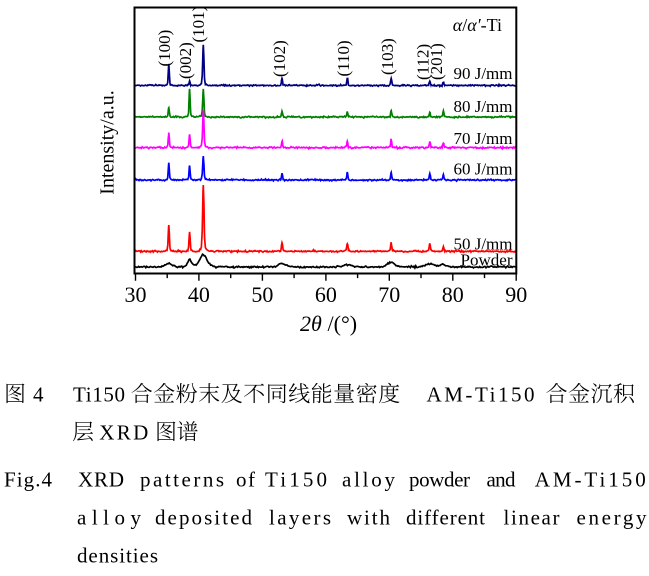  I want to click on svg-text: 40, so click(199, 294).